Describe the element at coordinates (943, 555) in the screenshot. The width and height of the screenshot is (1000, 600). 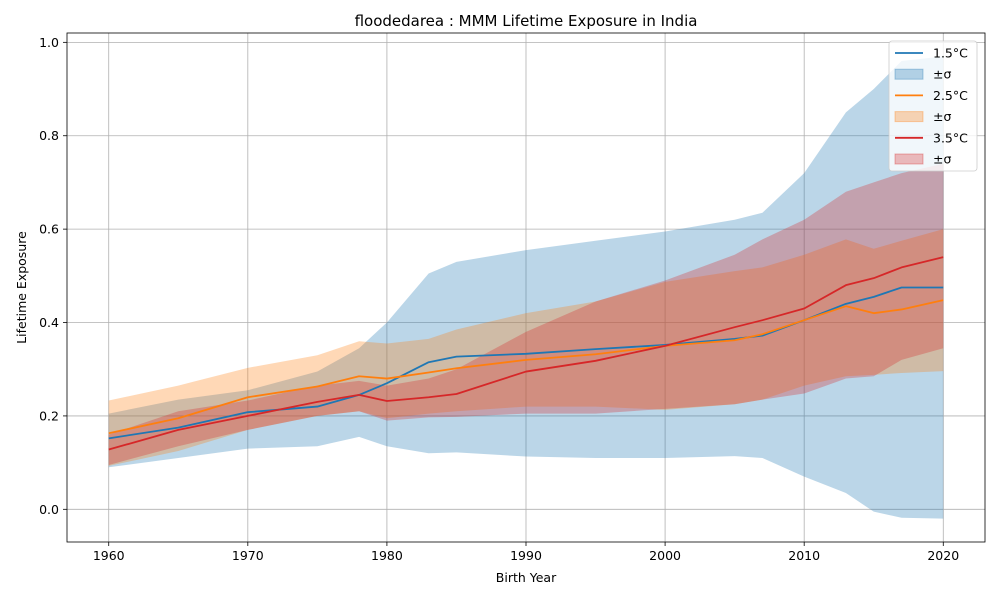
I see `x-tick-label: 2020` at that location.